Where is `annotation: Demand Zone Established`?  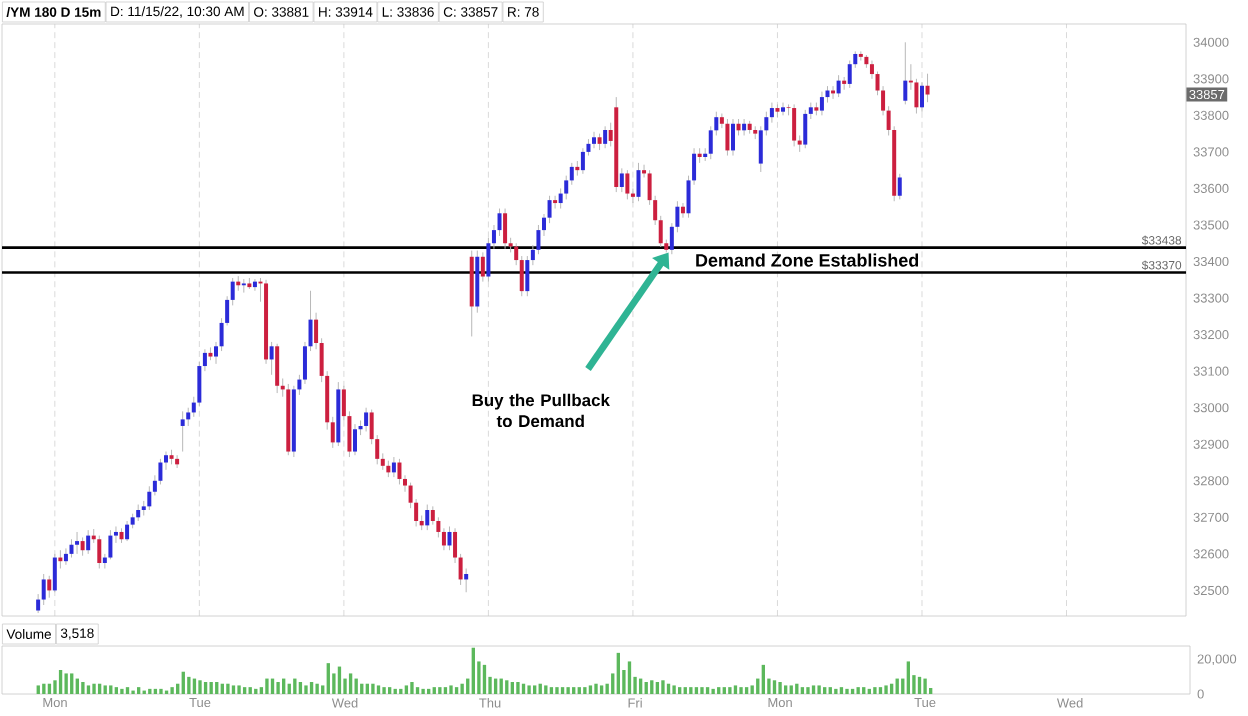
annotation: Demand Zone Established is located at coordinates (807, 260).